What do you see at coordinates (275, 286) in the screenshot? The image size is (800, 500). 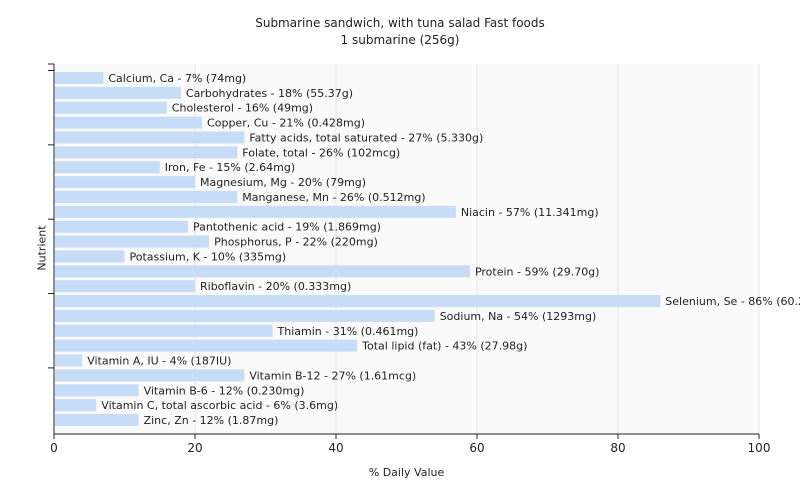 I see `bar-label: Riboflavin - 20% (0.333mg)` at bounding box center [275, 286].